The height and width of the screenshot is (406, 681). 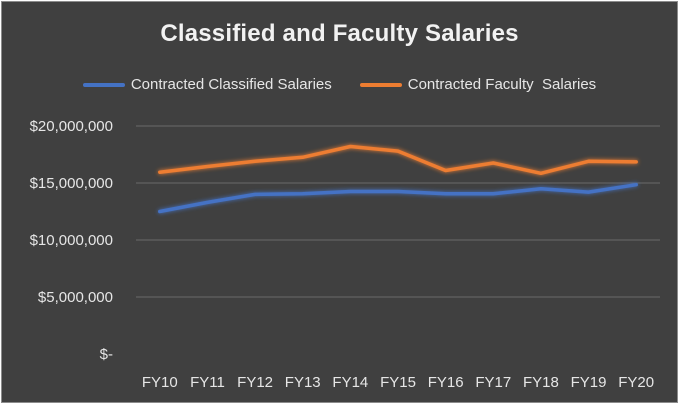 I want to click on x-tick-label: FY16, so click(x=446, y=382).